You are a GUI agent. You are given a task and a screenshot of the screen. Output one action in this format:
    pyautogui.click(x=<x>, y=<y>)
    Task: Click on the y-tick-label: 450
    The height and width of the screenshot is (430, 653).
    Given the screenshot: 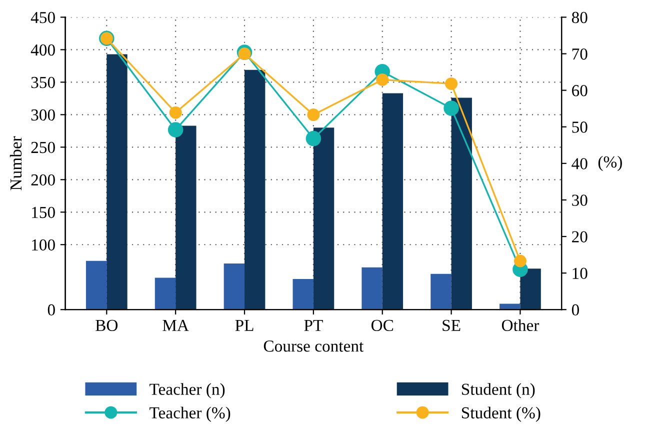 What is the action you would take?
    pyautogui.click(x=42, y=18)
    